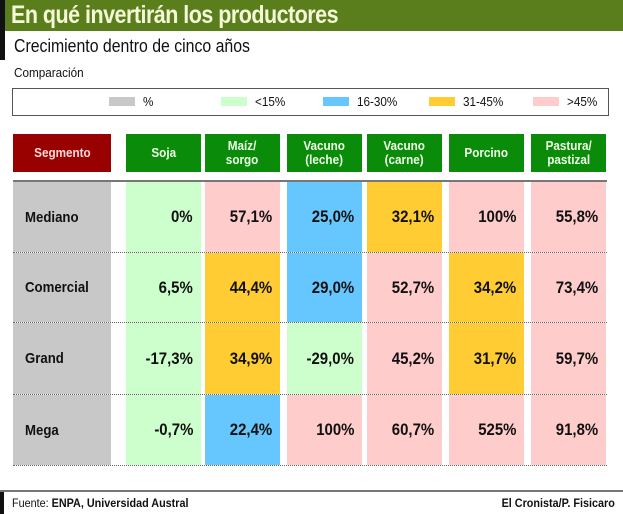  I want to click on table-cell: 31,7%, so click(486, 358).